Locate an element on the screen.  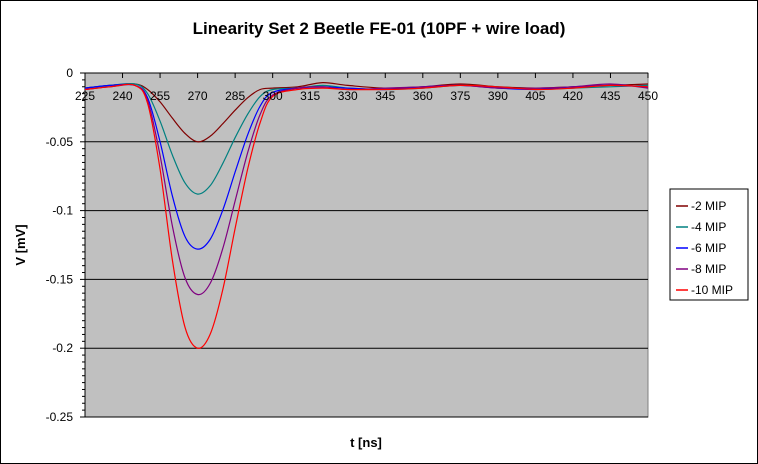
x-tick-label: 450 is located at coordinates (648, 96).